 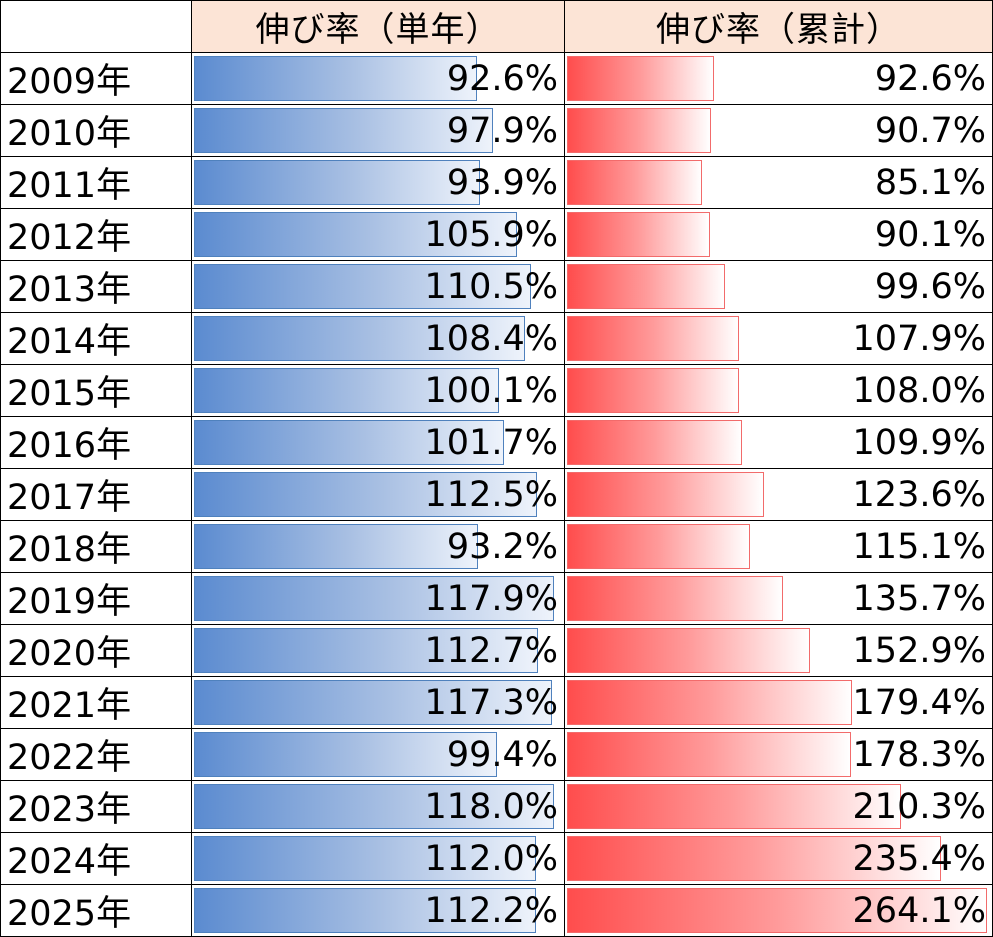 I want to click on year-label: 2012年, so click(x=96, y=234).